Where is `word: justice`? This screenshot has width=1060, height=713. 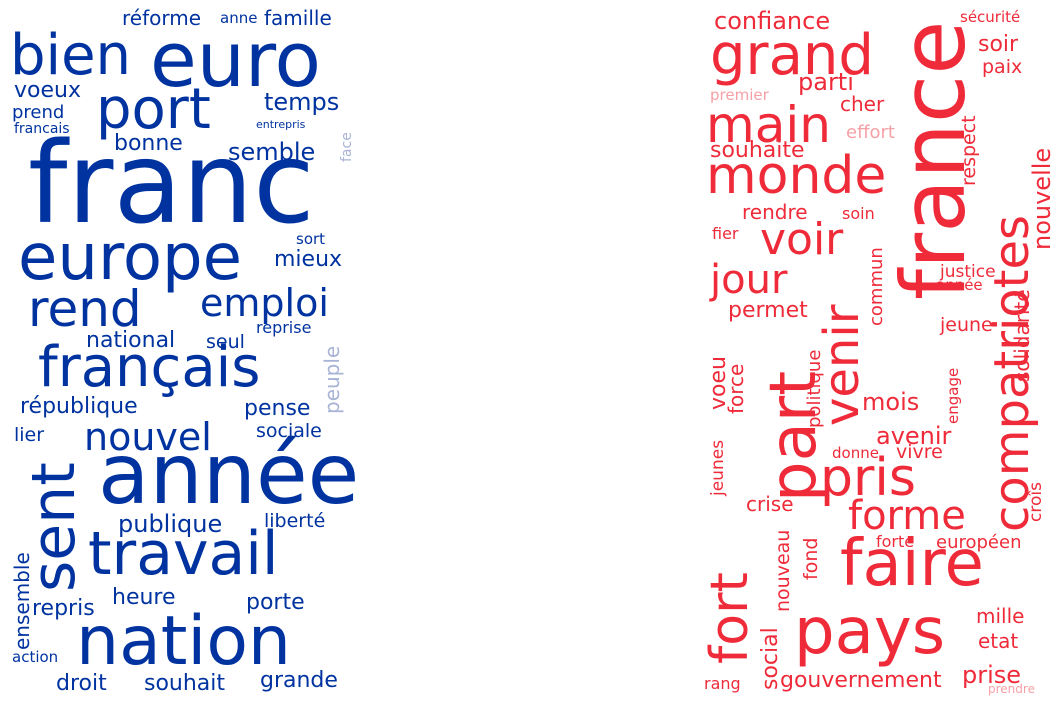 word: justice is located at coordinates (968, 272).